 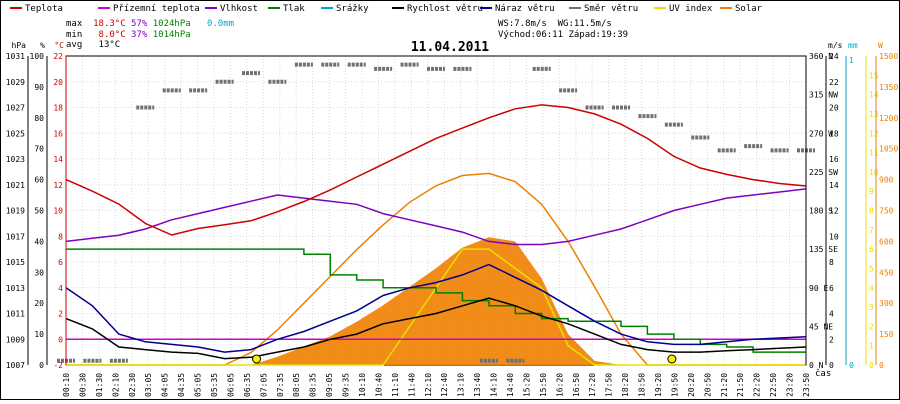 I want to click on stat-max-label: max, so click(x=74, y=24).